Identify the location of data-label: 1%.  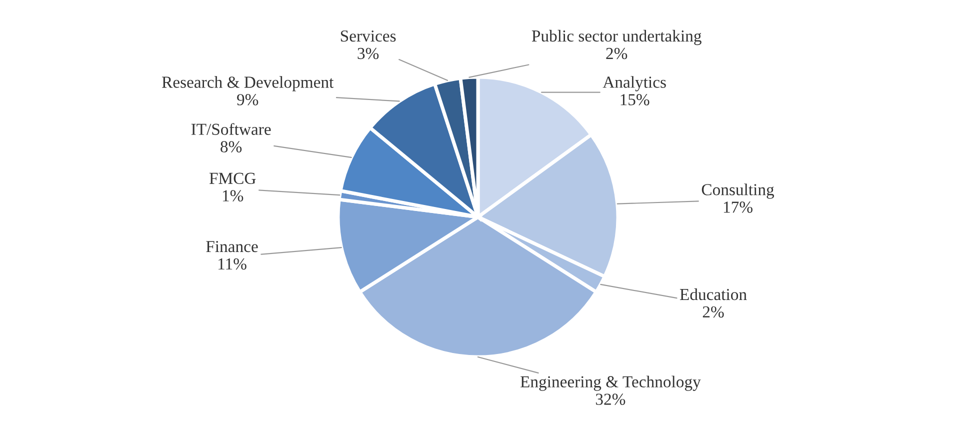
(233, 196).